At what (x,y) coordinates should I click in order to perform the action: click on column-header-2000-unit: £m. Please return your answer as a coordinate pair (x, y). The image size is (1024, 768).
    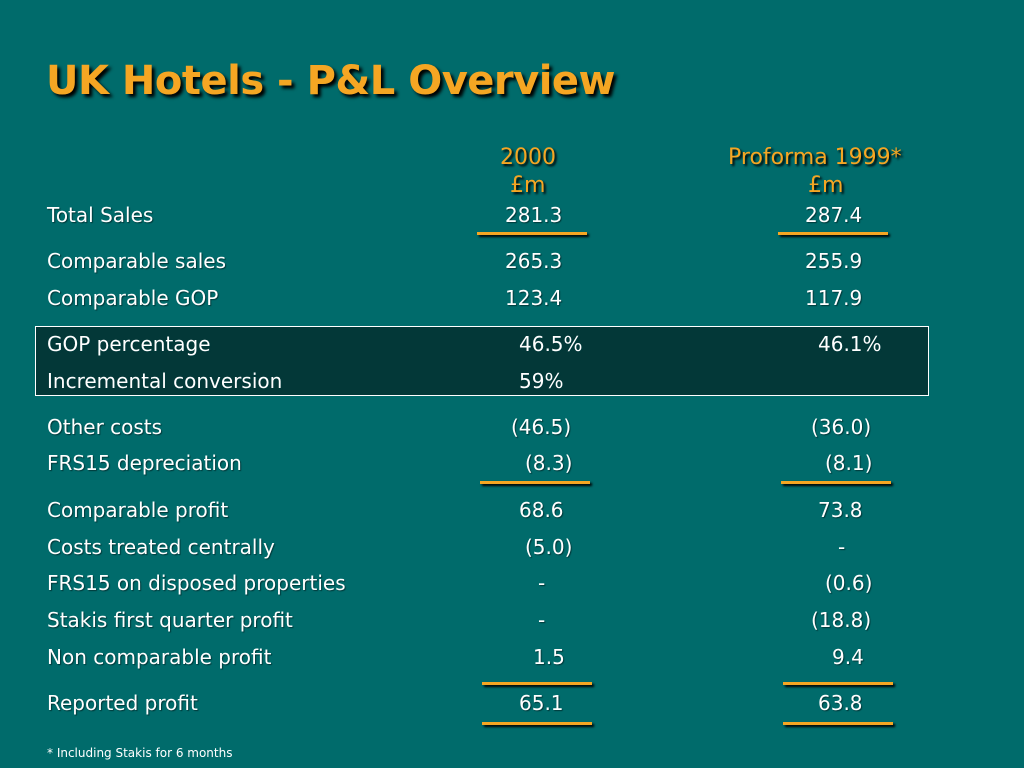
    Looking at the image, I should click on (528, 185).